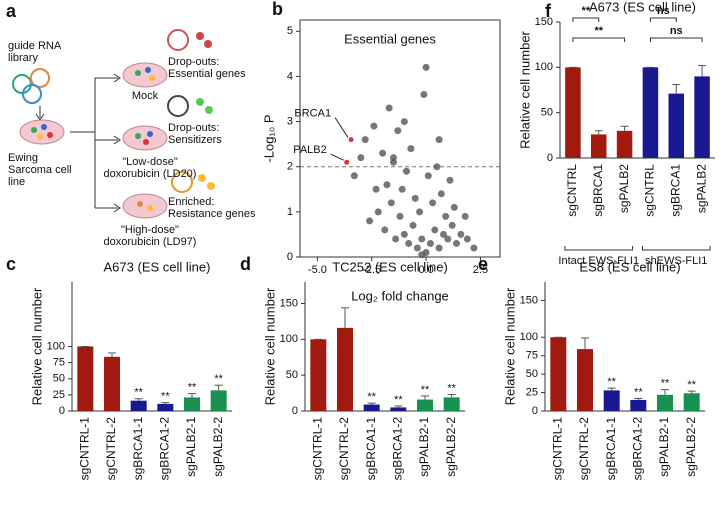 This screenshot has width=720, height=525. What do you see at coordinates (400, 138) in the screenshot?
I see `plot-frame` at bounding box center [400, 138].